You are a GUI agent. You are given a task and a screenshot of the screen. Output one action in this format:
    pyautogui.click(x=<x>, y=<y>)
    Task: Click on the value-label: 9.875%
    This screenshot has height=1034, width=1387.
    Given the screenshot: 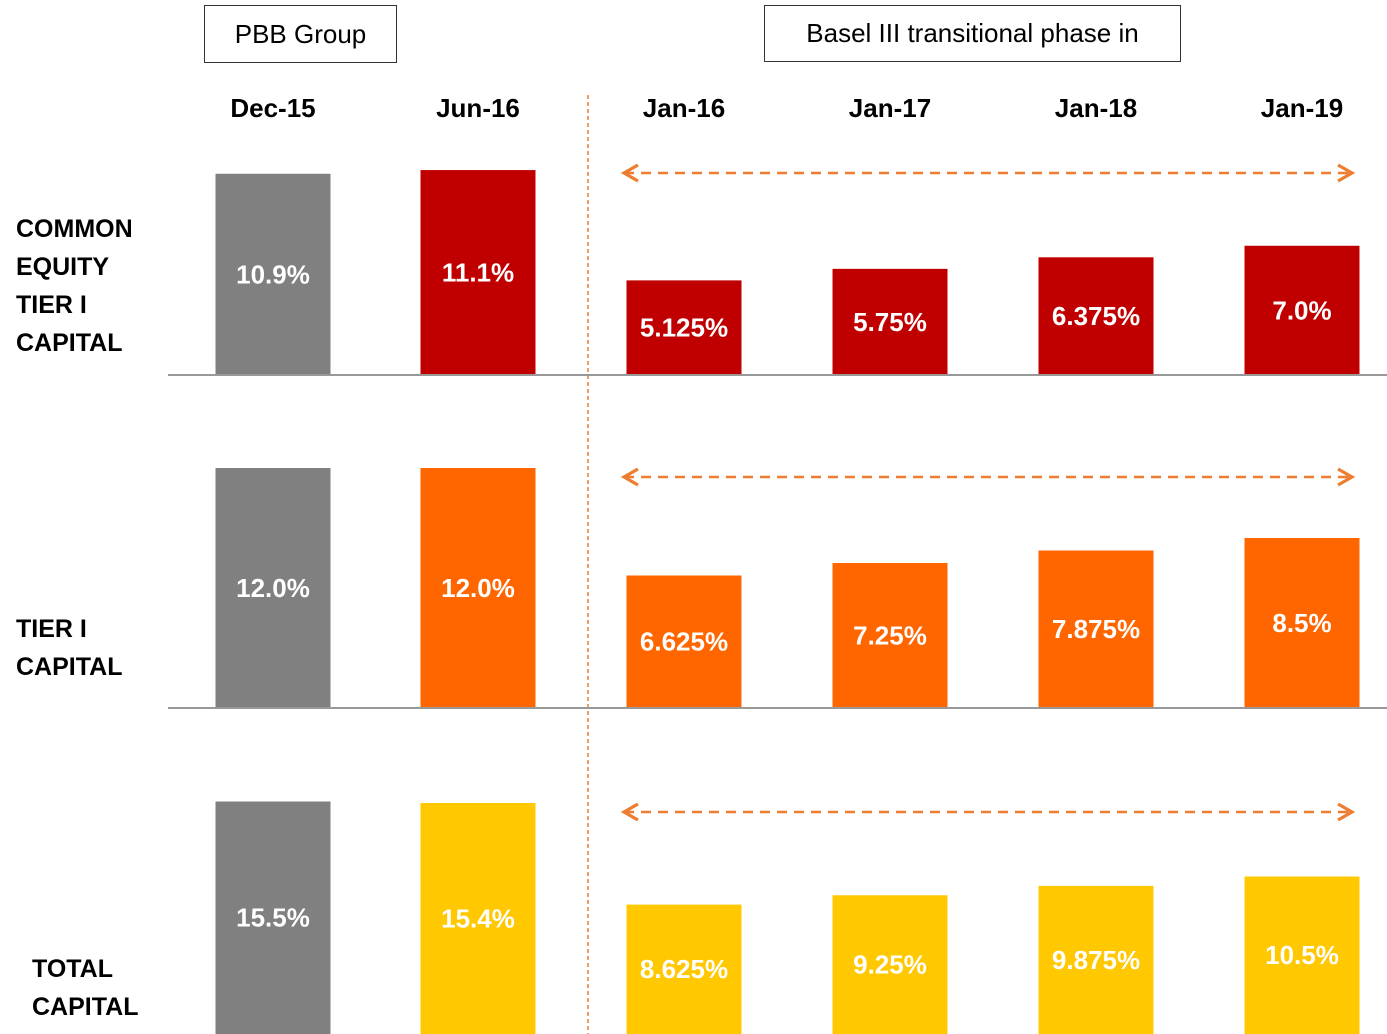 What is the action you would take?
    pyautogui.click(x=1096, y=960)
    